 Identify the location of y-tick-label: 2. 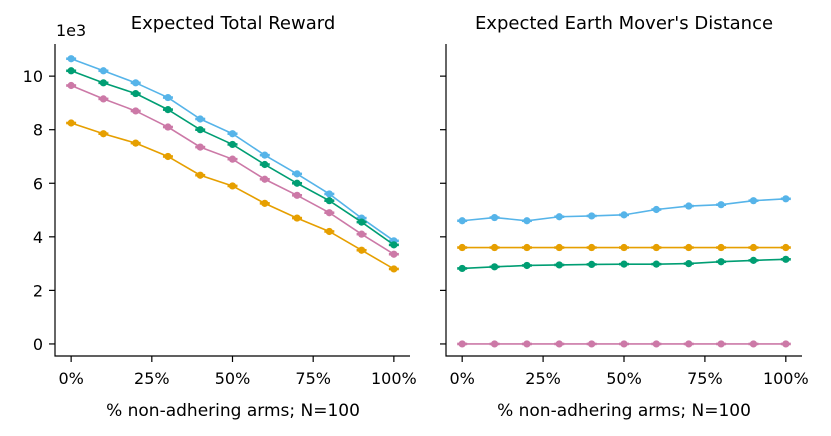
(38, 290).